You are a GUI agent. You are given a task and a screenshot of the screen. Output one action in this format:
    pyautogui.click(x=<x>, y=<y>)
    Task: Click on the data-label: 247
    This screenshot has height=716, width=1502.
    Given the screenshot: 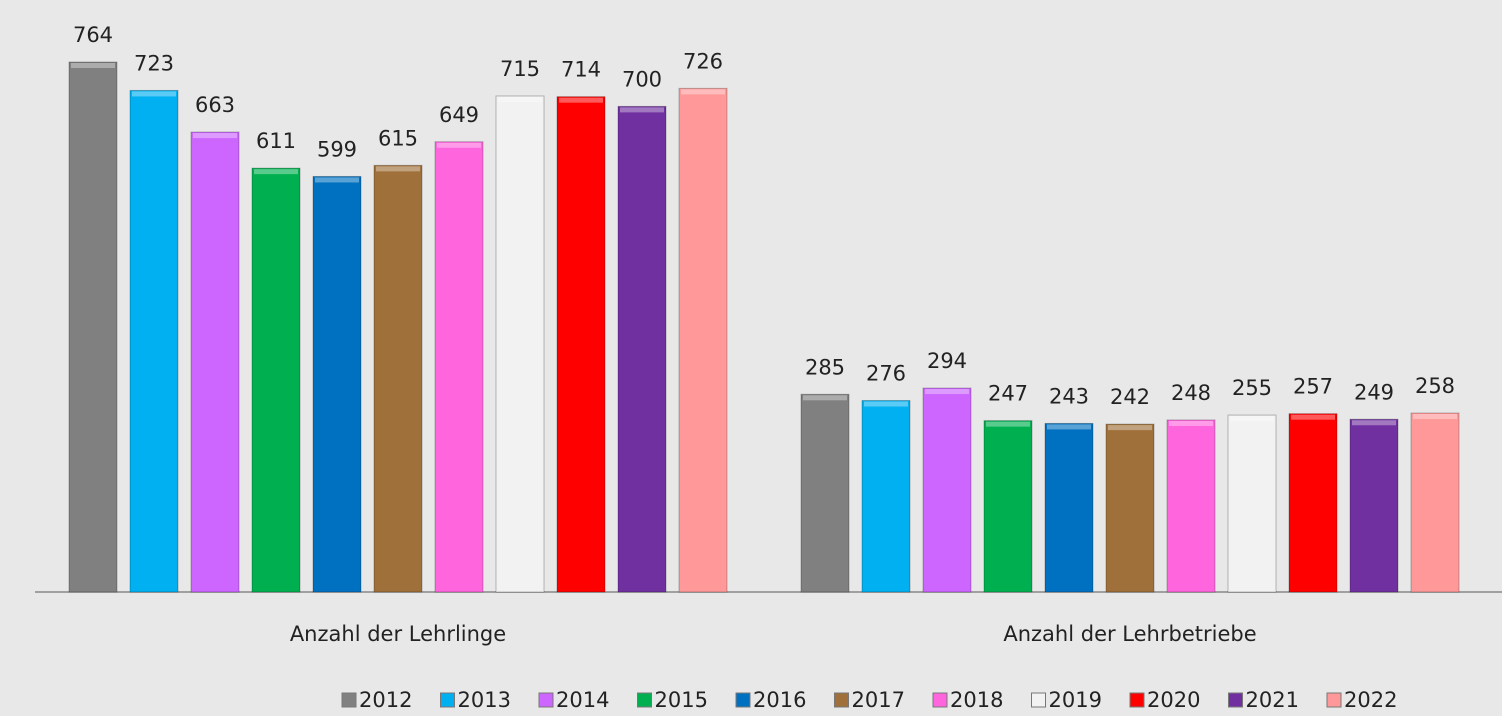 What is the action you would take?
    pyautogui.click(x=1008, y=394)
    